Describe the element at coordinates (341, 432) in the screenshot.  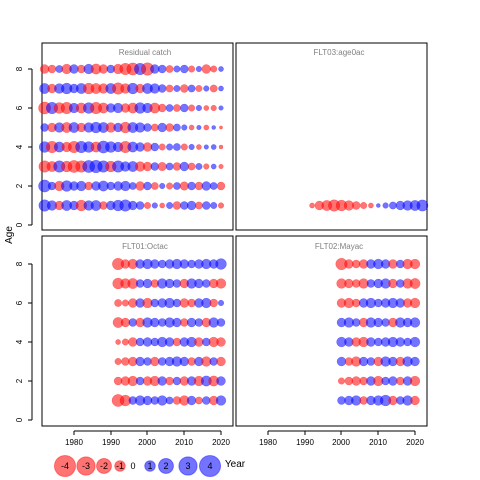
I see `x-axis-right` at that location.